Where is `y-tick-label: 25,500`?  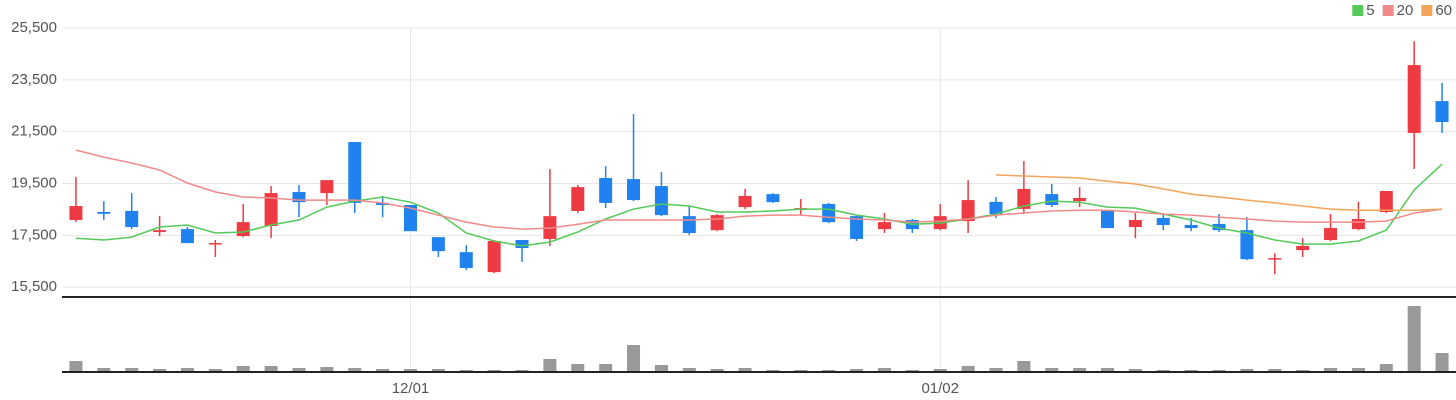
y-tick-label: 25,500 is located at coordinates (34, 27).